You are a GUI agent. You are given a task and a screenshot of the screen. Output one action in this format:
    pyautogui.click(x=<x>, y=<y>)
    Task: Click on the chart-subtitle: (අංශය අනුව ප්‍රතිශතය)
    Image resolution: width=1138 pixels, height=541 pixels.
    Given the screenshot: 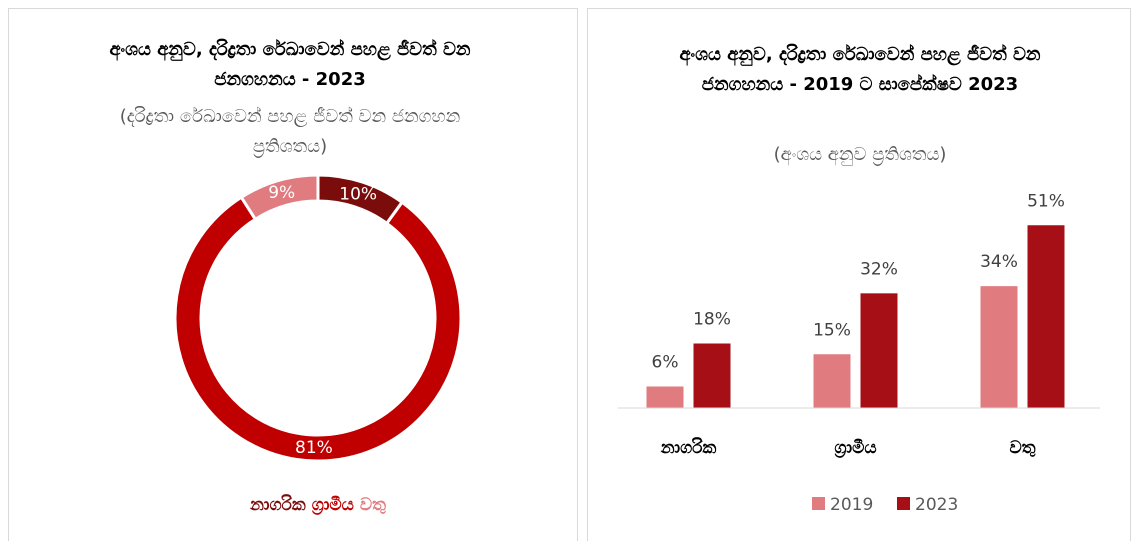 What is the action you would take?
    pyautogui.click(x=860, y=154)
    